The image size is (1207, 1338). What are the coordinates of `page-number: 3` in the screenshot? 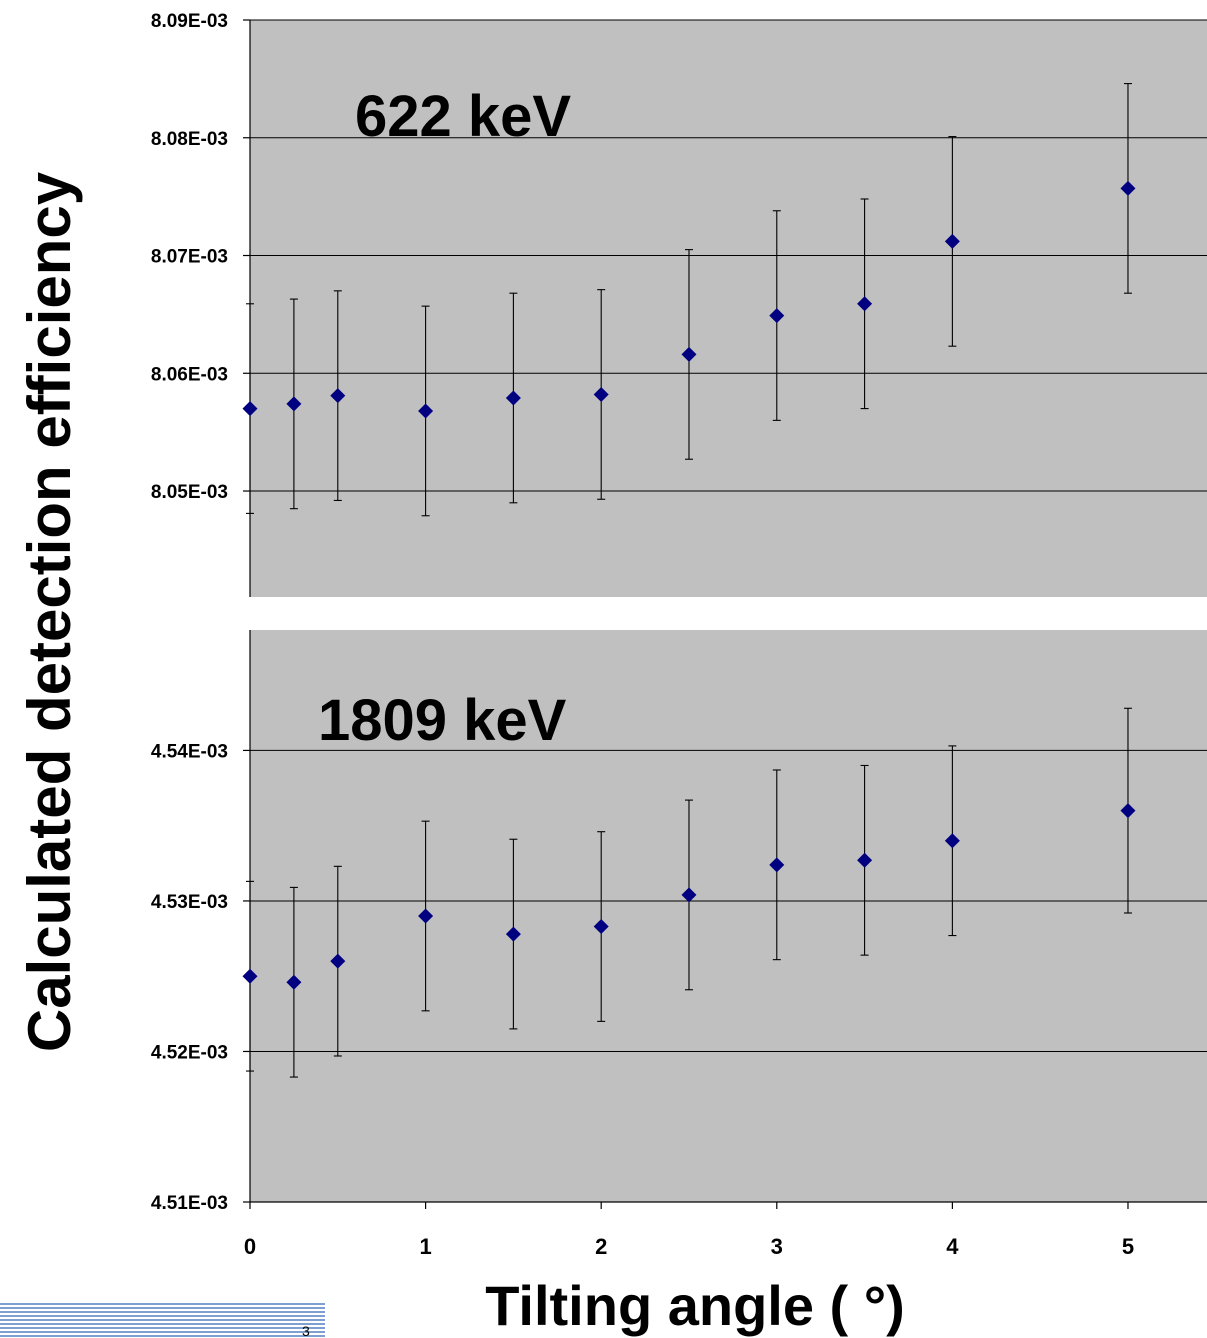 It's located at (306, 1330).